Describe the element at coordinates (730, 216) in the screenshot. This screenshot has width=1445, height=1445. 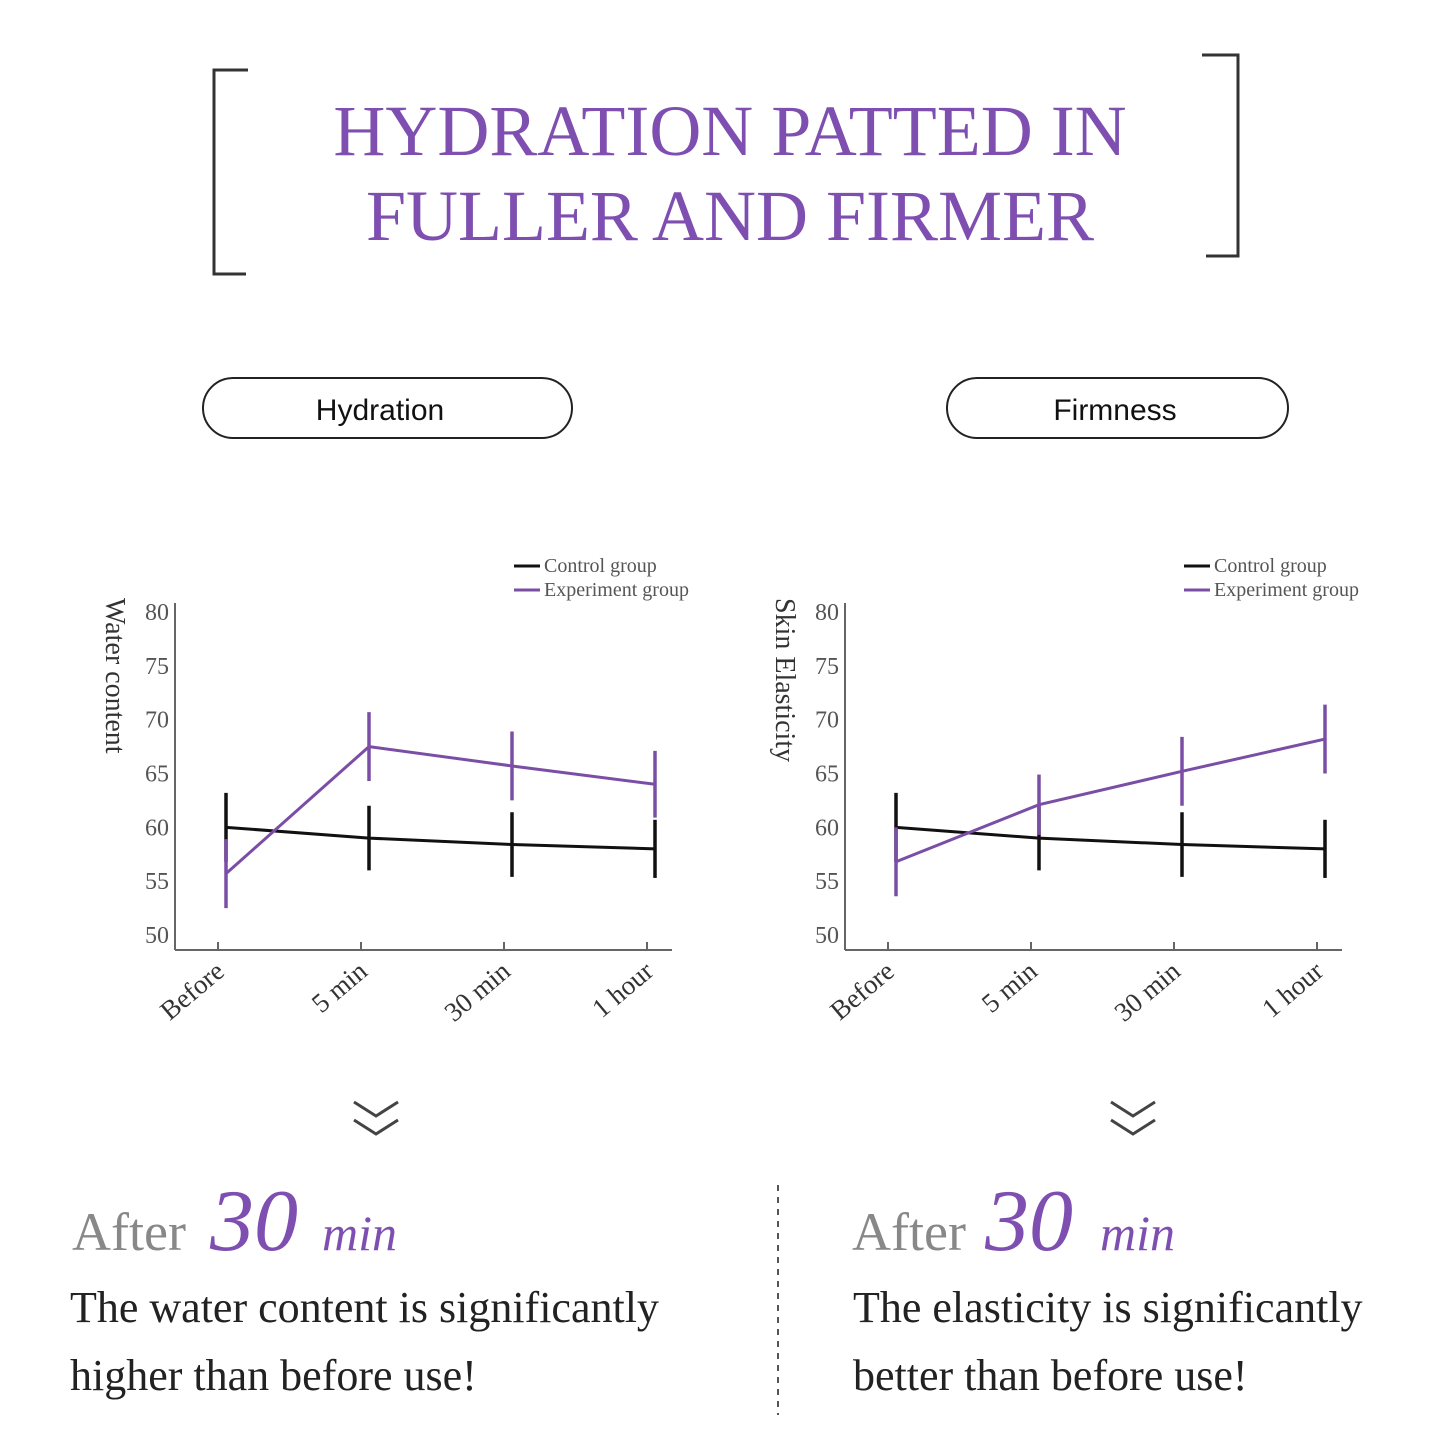
I see `title-line: FULLER AND FIRMER` at that location.